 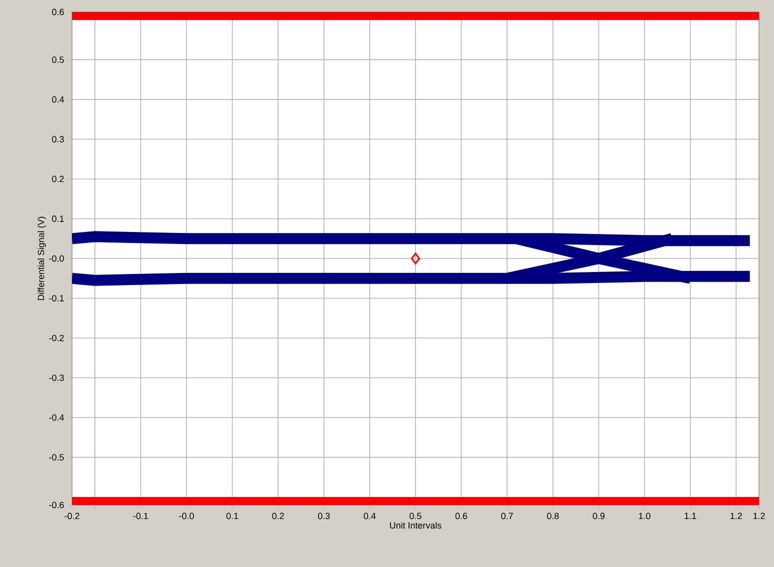 I want to click on y-tick-label: -0.2, so click(x=56, y=338).